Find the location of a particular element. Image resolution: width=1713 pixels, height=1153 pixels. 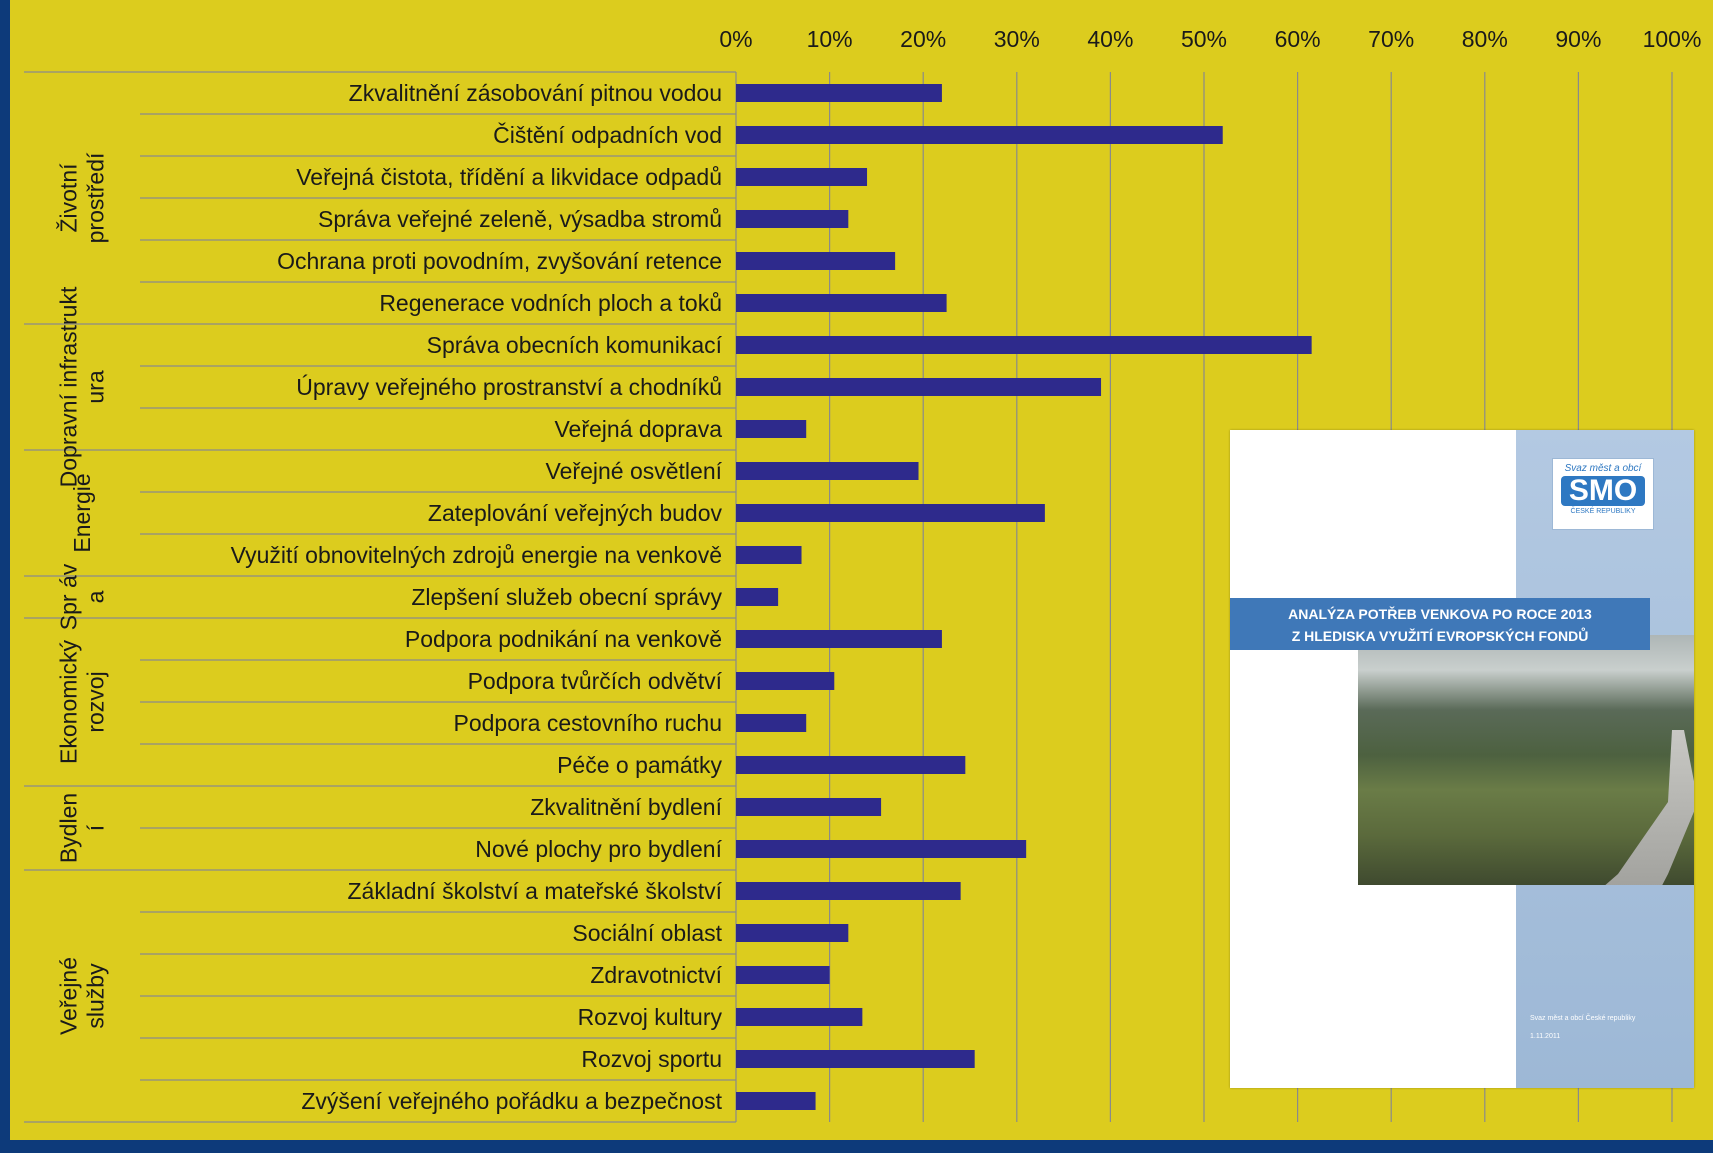

category-label: Regenerace vodních ploch a toků is located at coordinates (550, 303).